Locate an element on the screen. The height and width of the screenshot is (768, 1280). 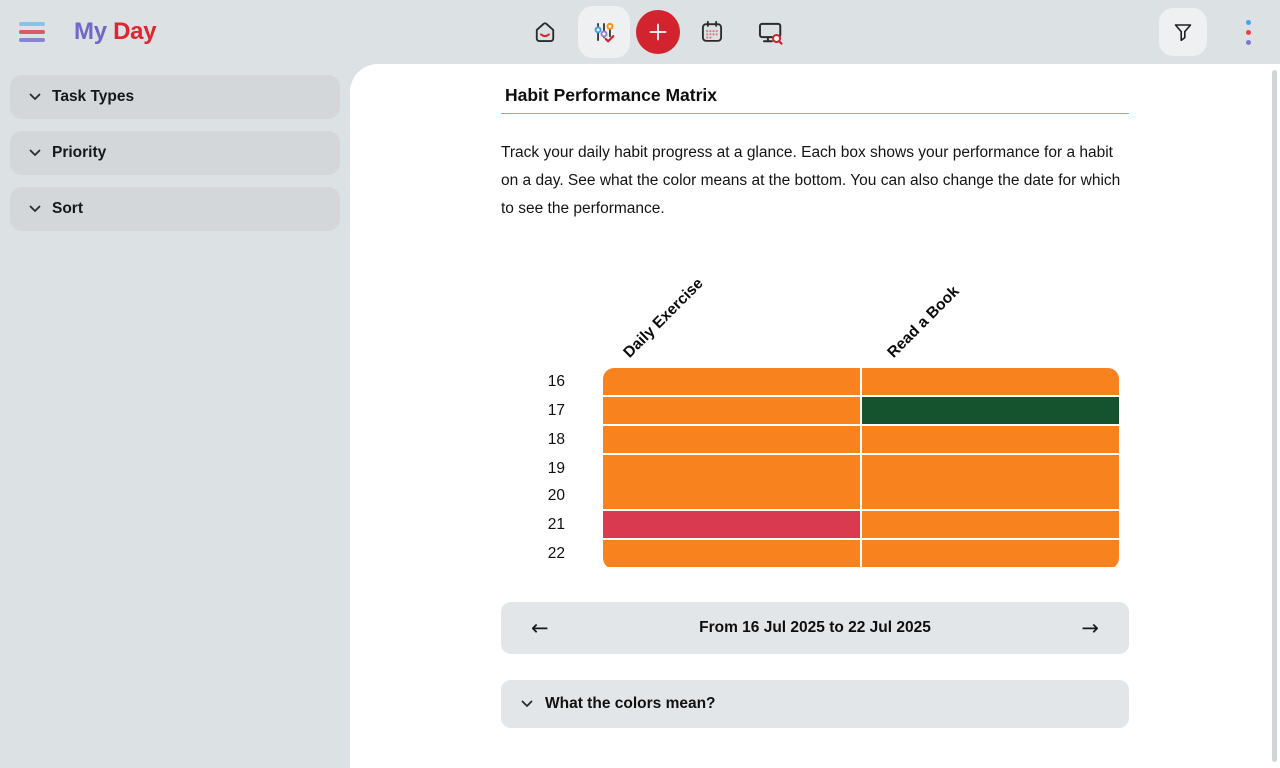
habit-sliders-icon is located at coordinates (604, 32).